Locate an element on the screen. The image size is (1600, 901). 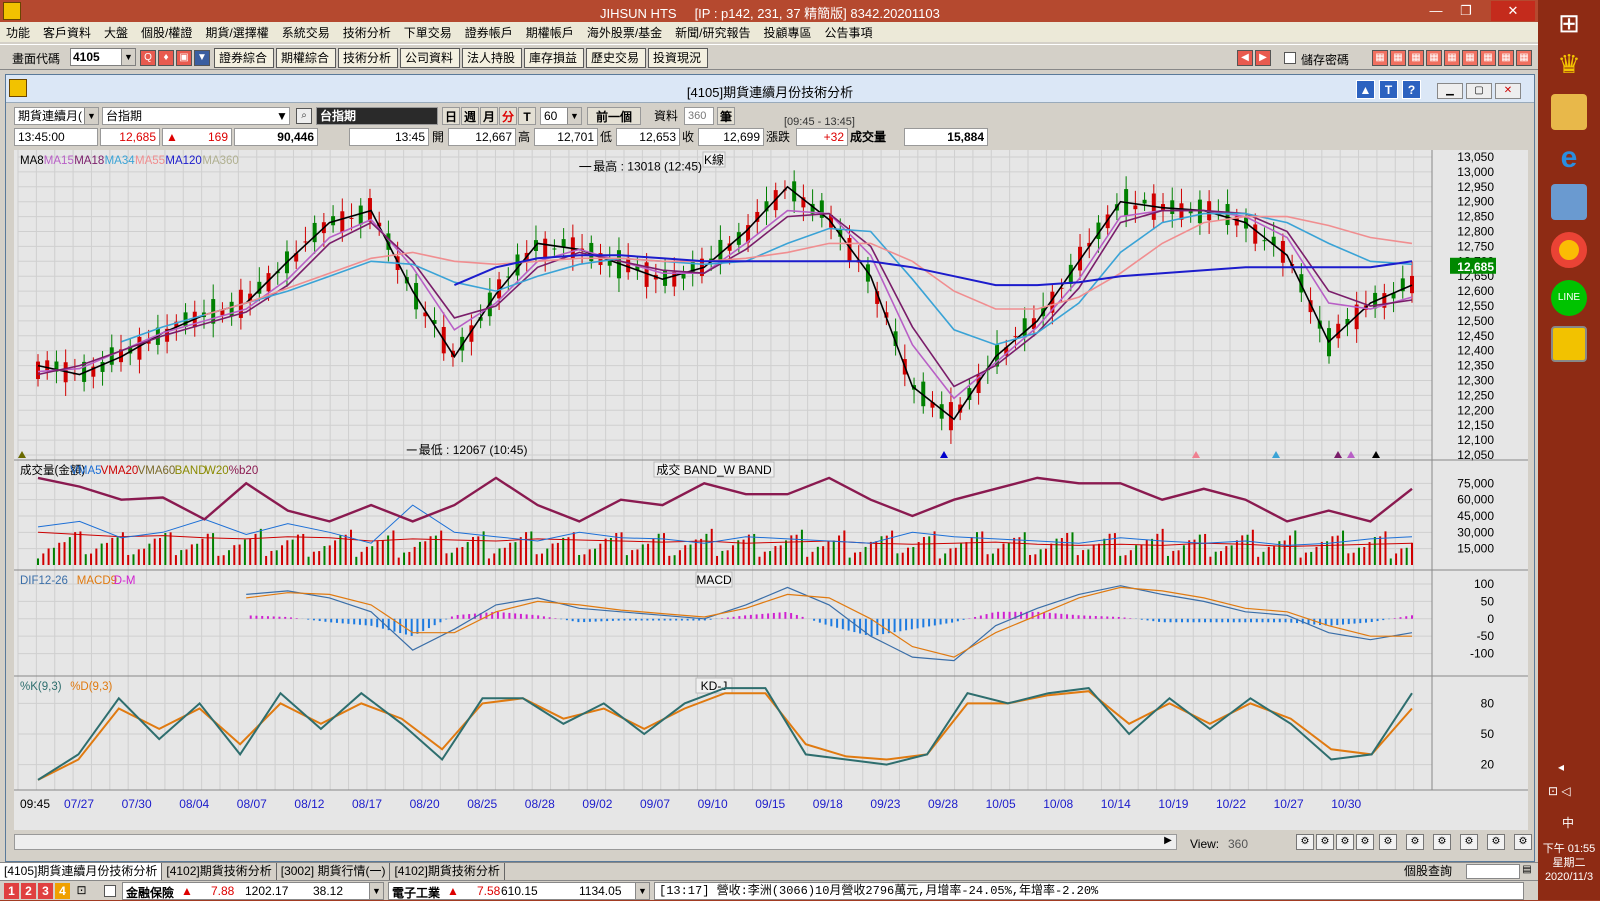
tab-1: [4102]期貨技術分析 is located at coordinates (219, 871).